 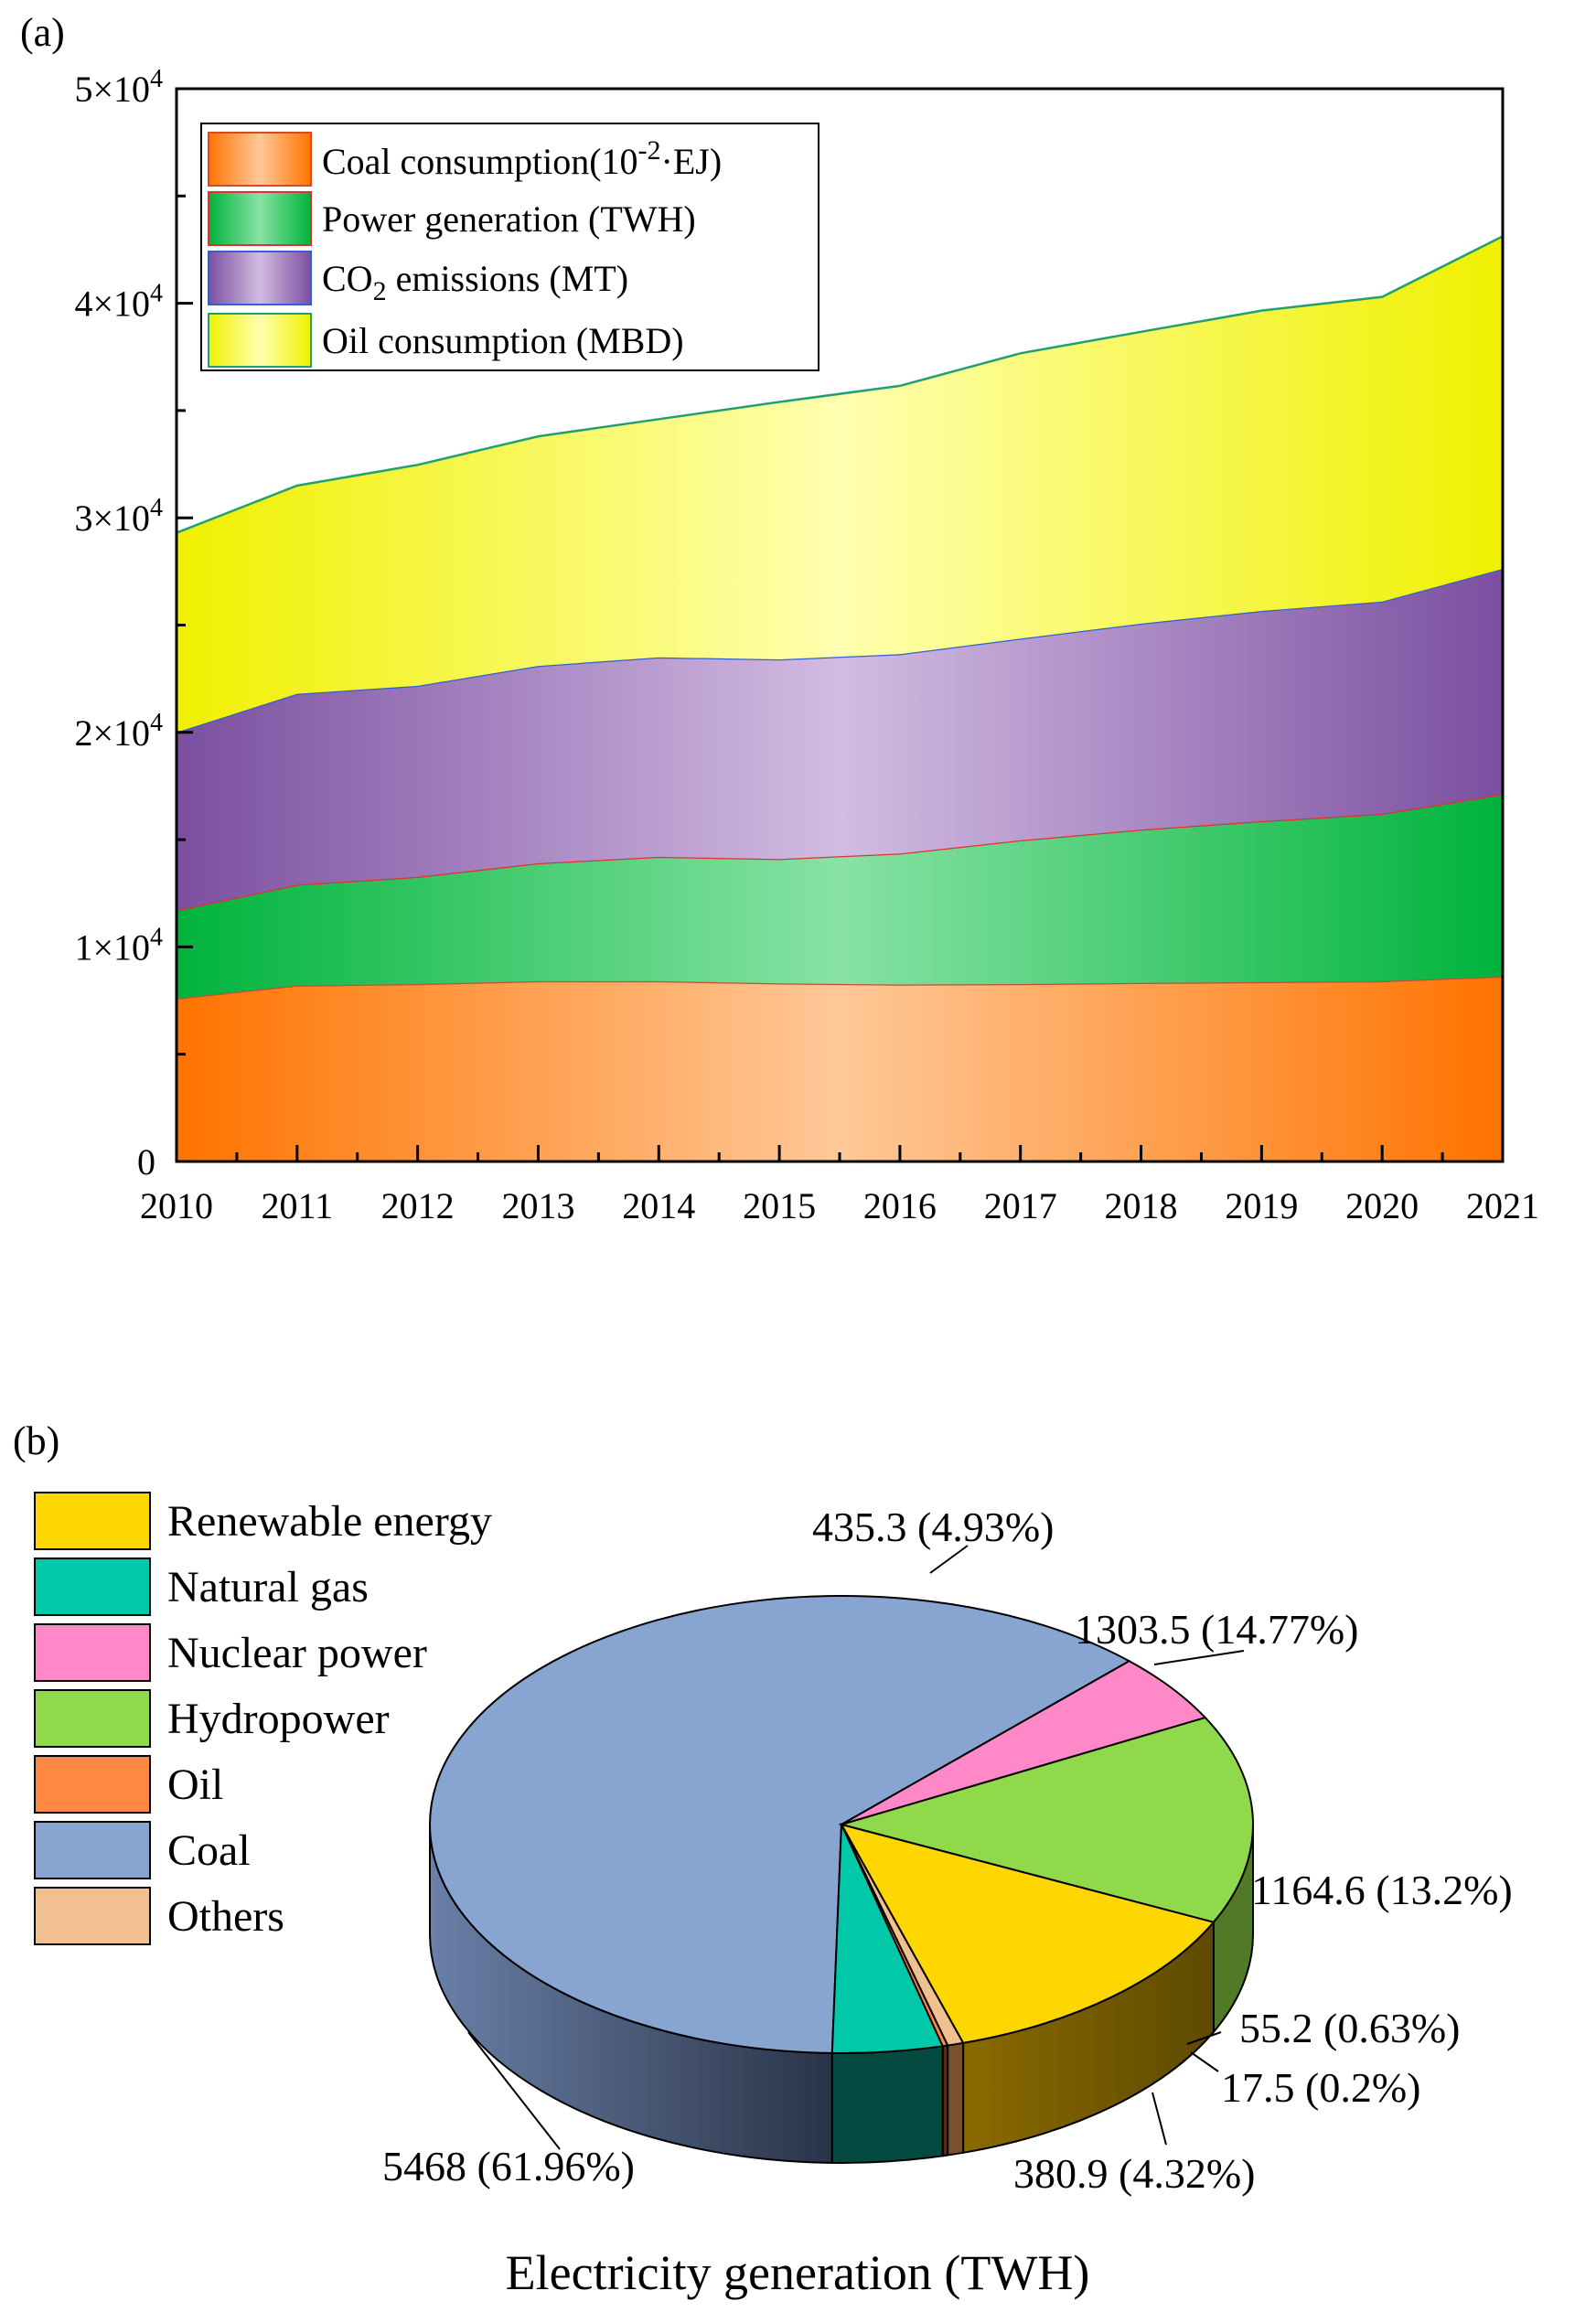 What do you see at coordinates (649, 150) in the screenshot?
I see `legend-coal-exp: -2` at bounding box center [649, 150].